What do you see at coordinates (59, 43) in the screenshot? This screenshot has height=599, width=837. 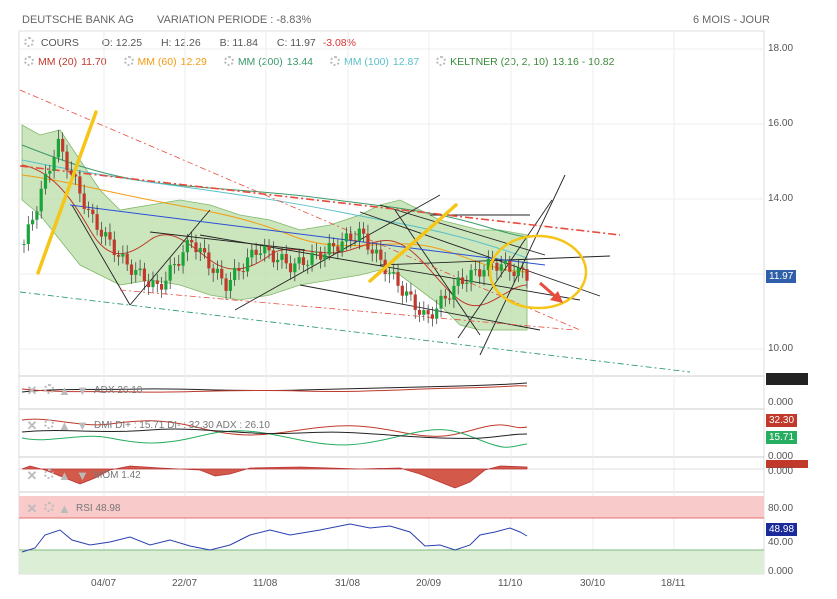 I see `cours-label: COURS` at bounding box center [59, 43].